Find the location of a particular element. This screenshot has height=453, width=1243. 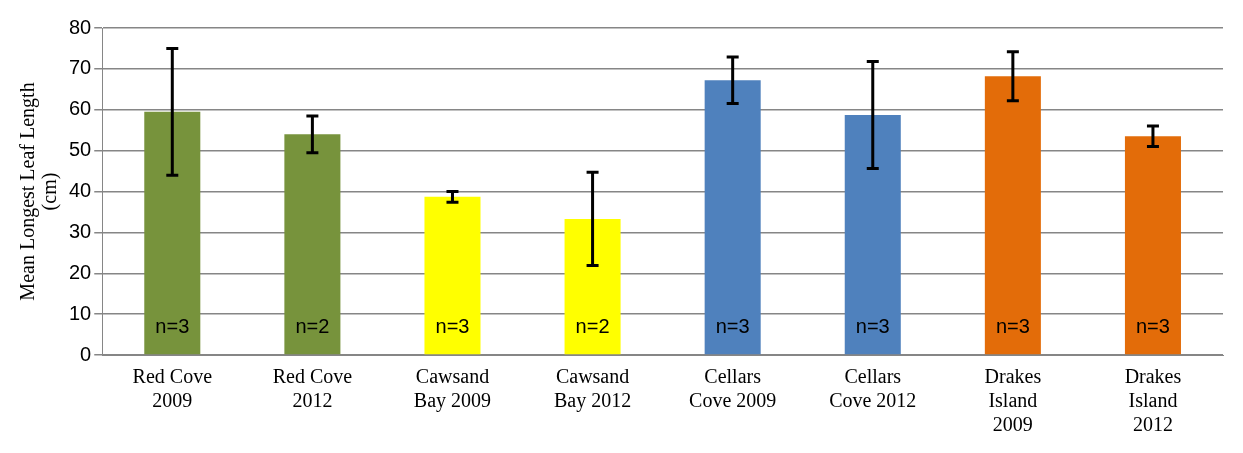

y-tick-label: 60 is located at coordinates (80, 108).